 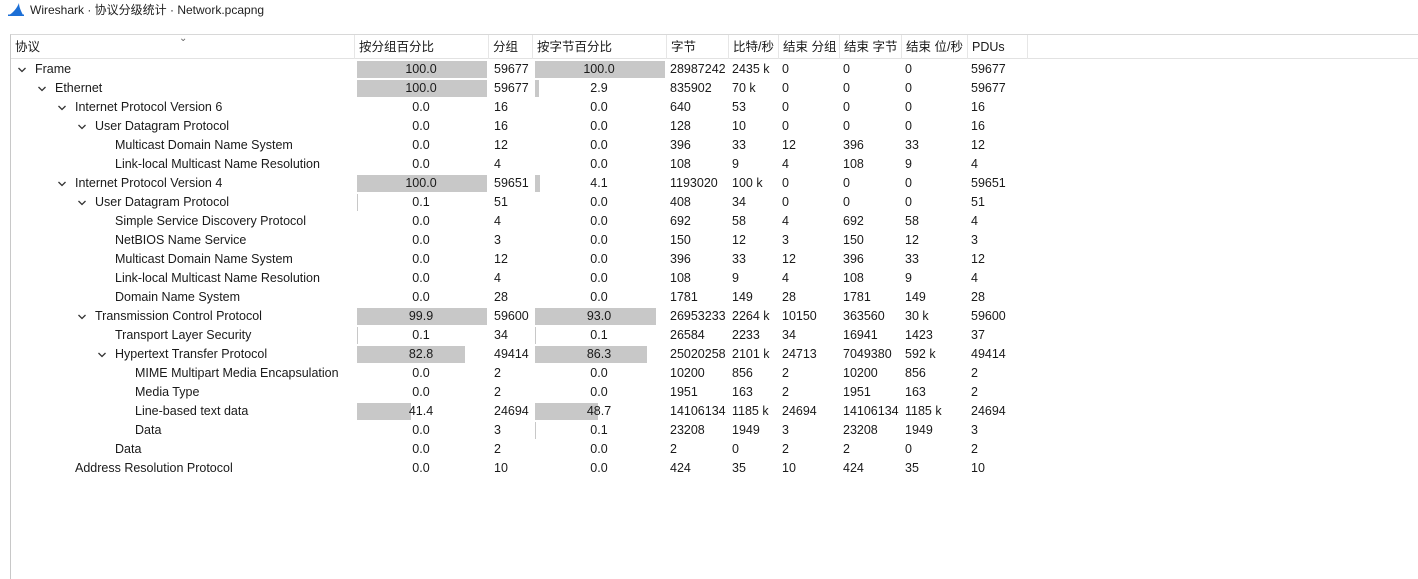 What do you see at coordinates (785, 202) in the screenshot?
I see `end-packets-cell: 0` at bounding box center [785, 202].